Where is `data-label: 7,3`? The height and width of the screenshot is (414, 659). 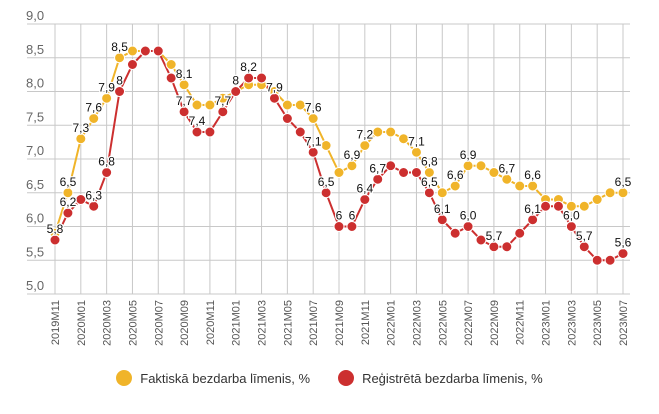 data-label: 7,3 is located at coordinates (80, 128).